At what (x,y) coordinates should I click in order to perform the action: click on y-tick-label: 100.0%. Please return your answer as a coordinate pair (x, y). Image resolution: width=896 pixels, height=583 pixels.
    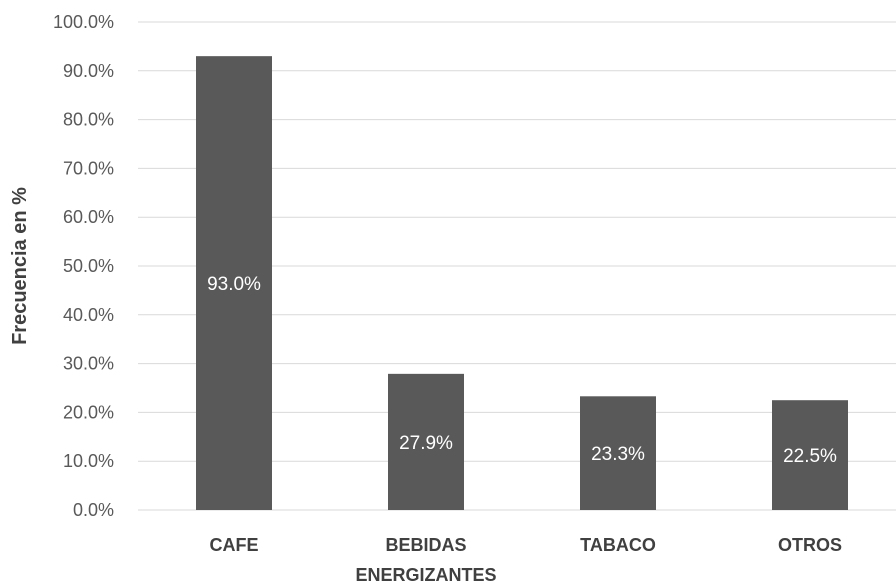
    Looking at the image, I should click on (83, 22).